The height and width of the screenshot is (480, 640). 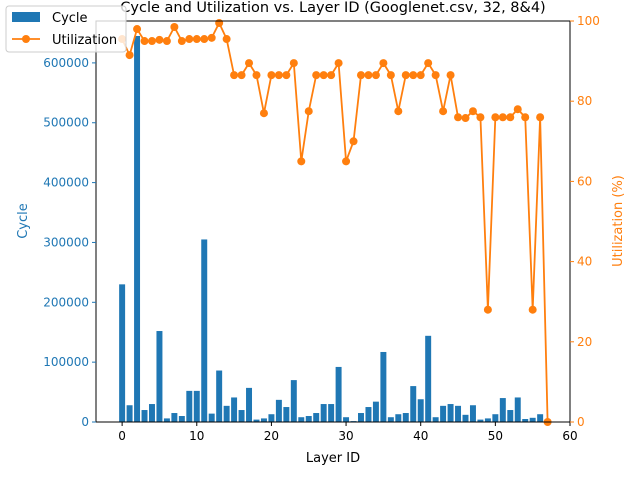 I want to click on x-tick-label: 20, so click(x=271, y=436).